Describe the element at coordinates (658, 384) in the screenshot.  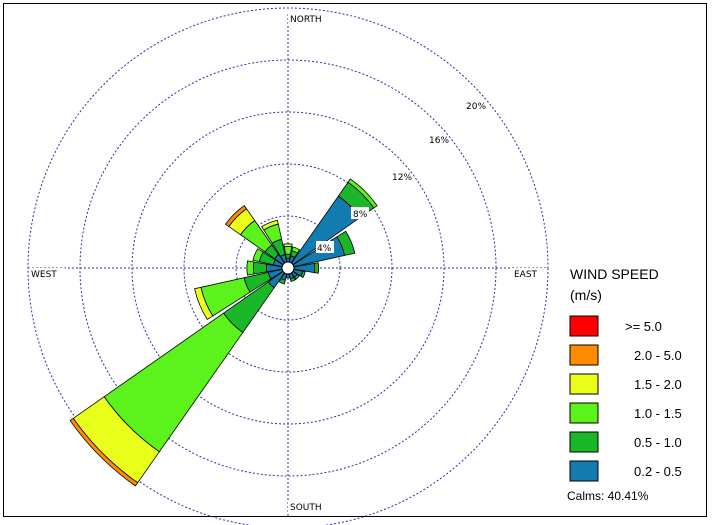
I see `legend-label-2: 1.5 - 2.0` at that location.